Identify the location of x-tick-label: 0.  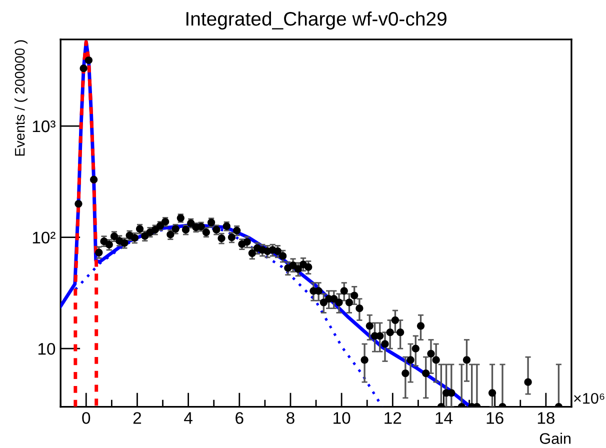
(86, 418).